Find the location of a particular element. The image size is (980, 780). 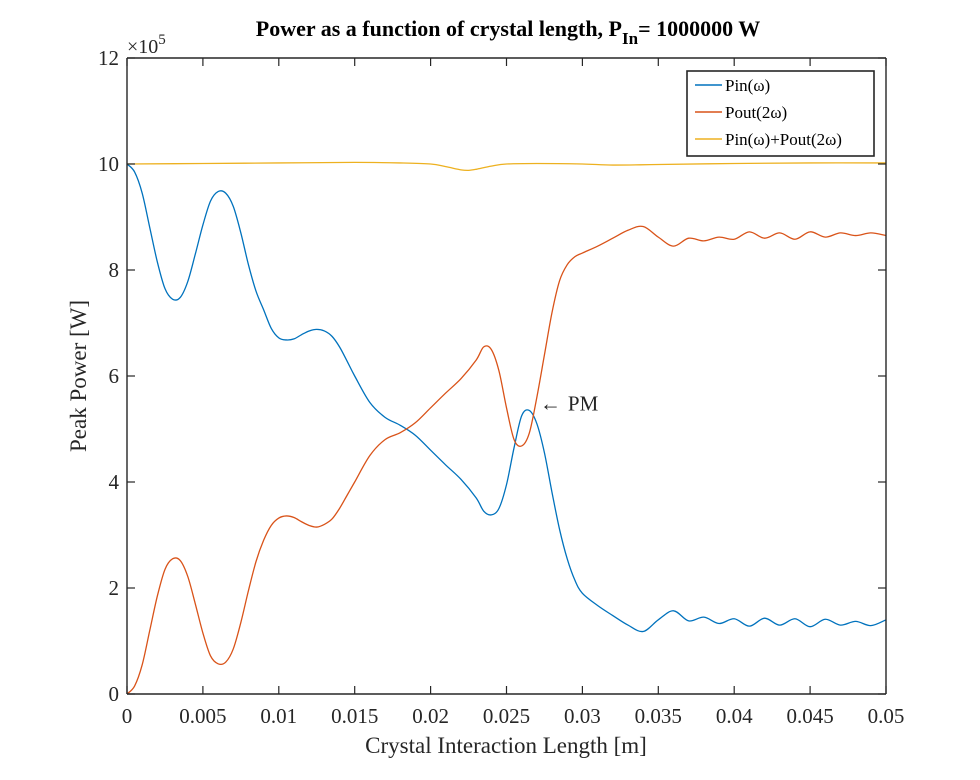

legend-label: Pout(2ω) is located at coordinates (756, 112).